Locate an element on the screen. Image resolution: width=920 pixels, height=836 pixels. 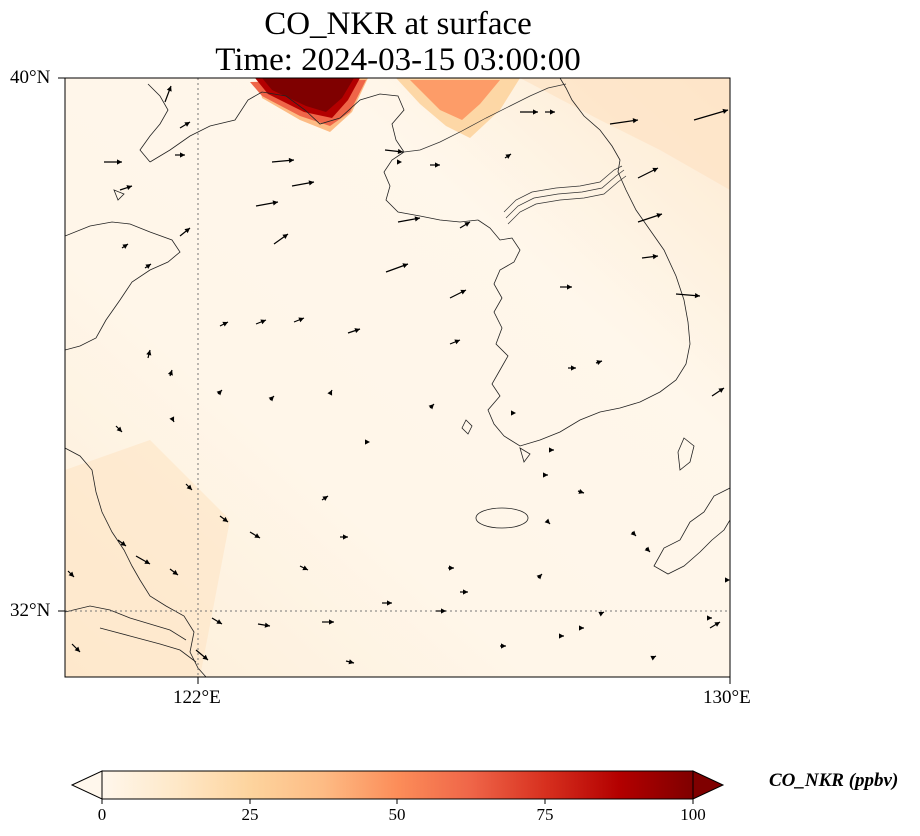
colorbar-label: CO_NKR (ppbv) is located at coordinates (834, 780).